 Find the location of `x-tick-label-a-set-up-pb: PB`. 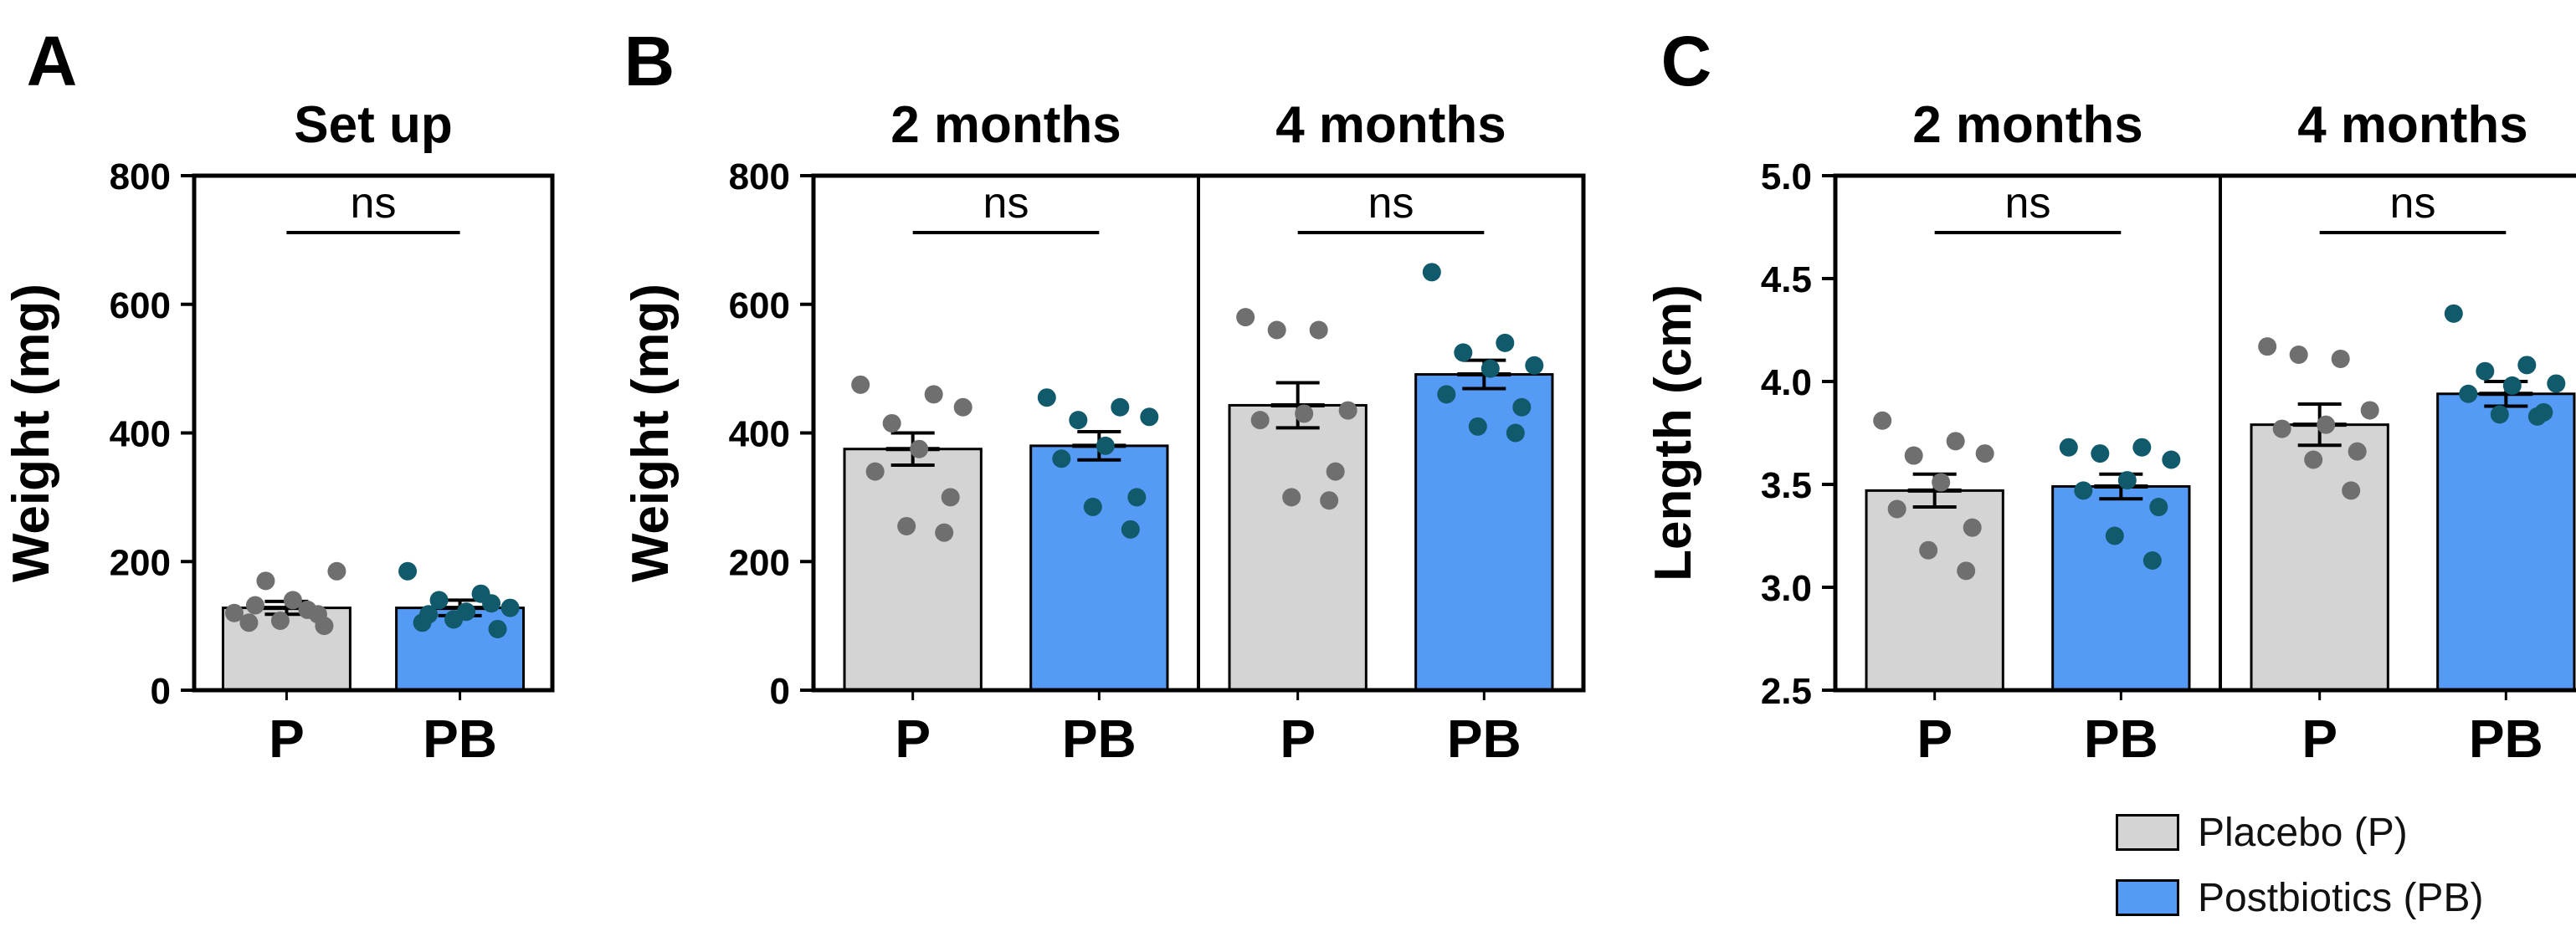

x-tick-label-a-set-up-pb: PB is located at coordinates (460, 739).